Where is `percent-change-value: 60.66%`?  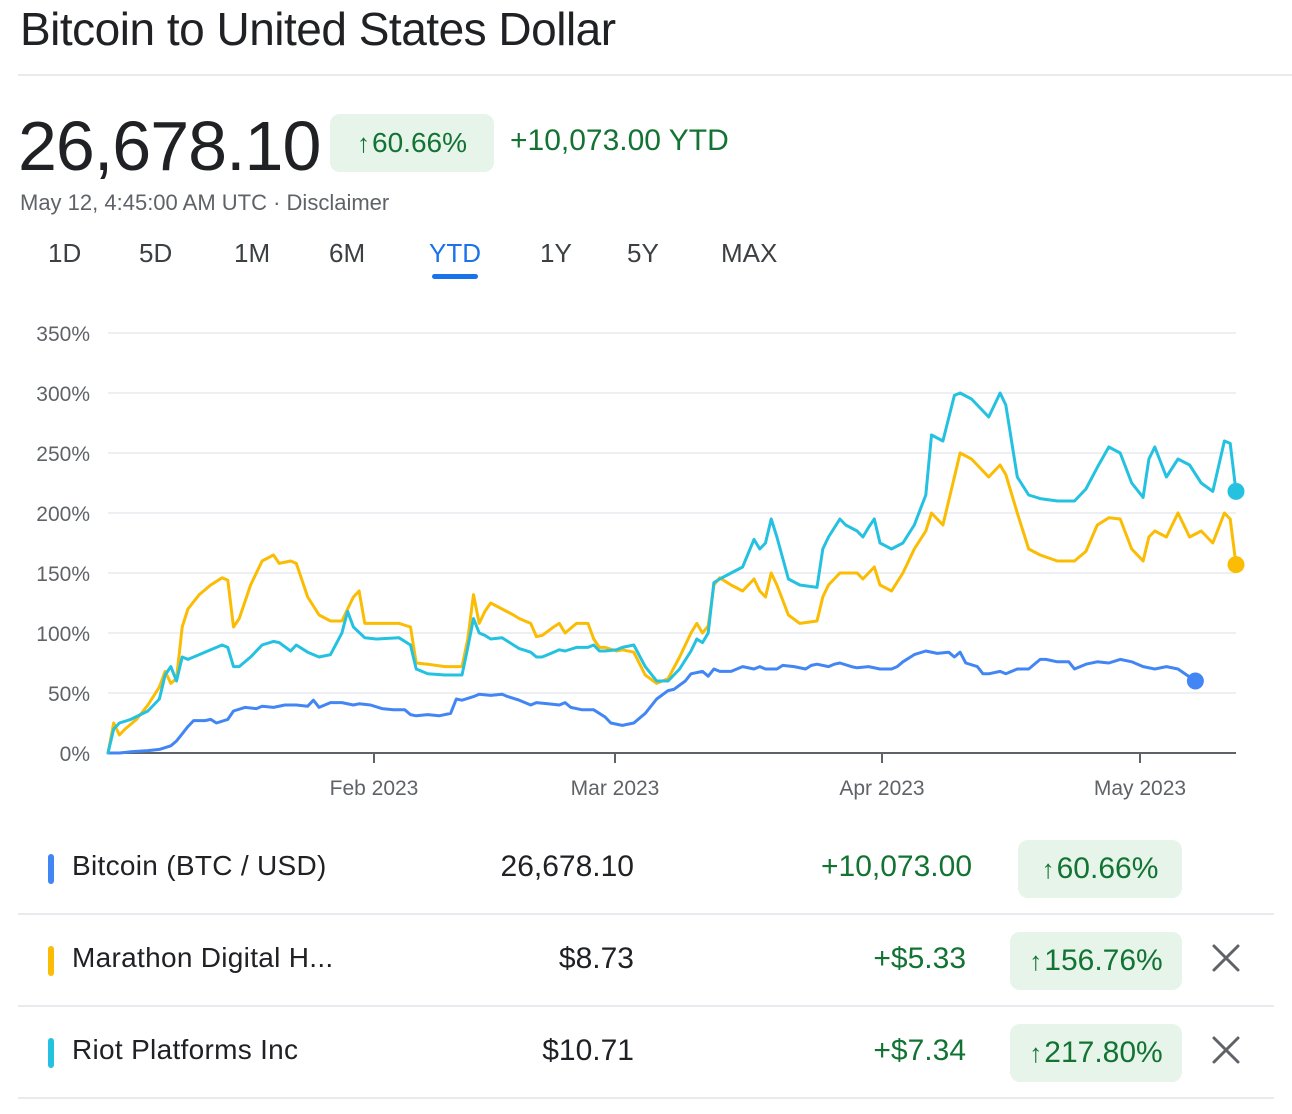
percent-change-value: 60.66% is located at coordinates (419, 142).